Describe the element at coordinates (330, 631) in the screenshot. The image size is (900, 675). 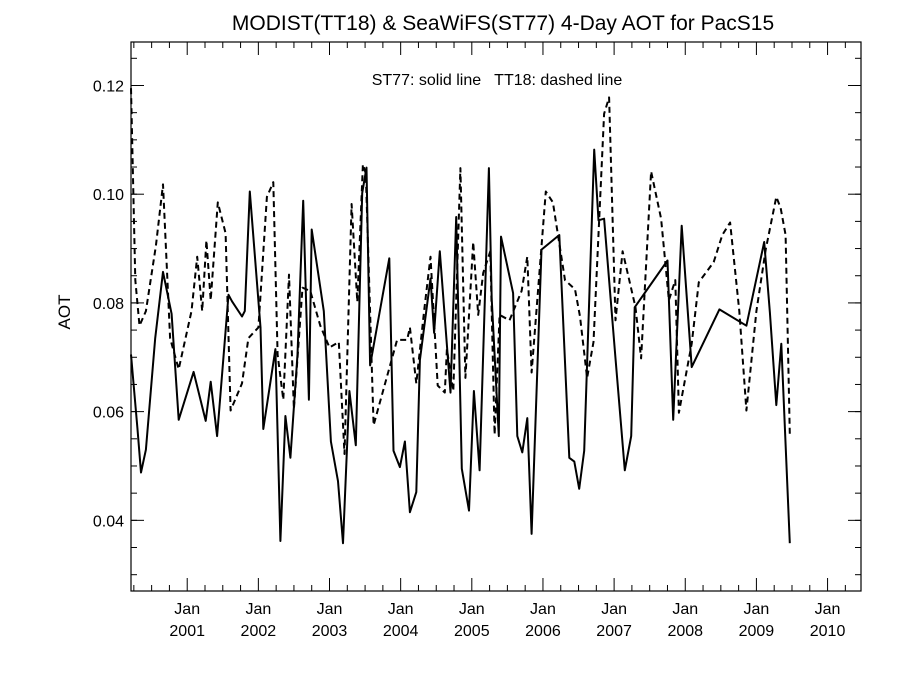
I see `x-tick-year-label: 2003` at that location.